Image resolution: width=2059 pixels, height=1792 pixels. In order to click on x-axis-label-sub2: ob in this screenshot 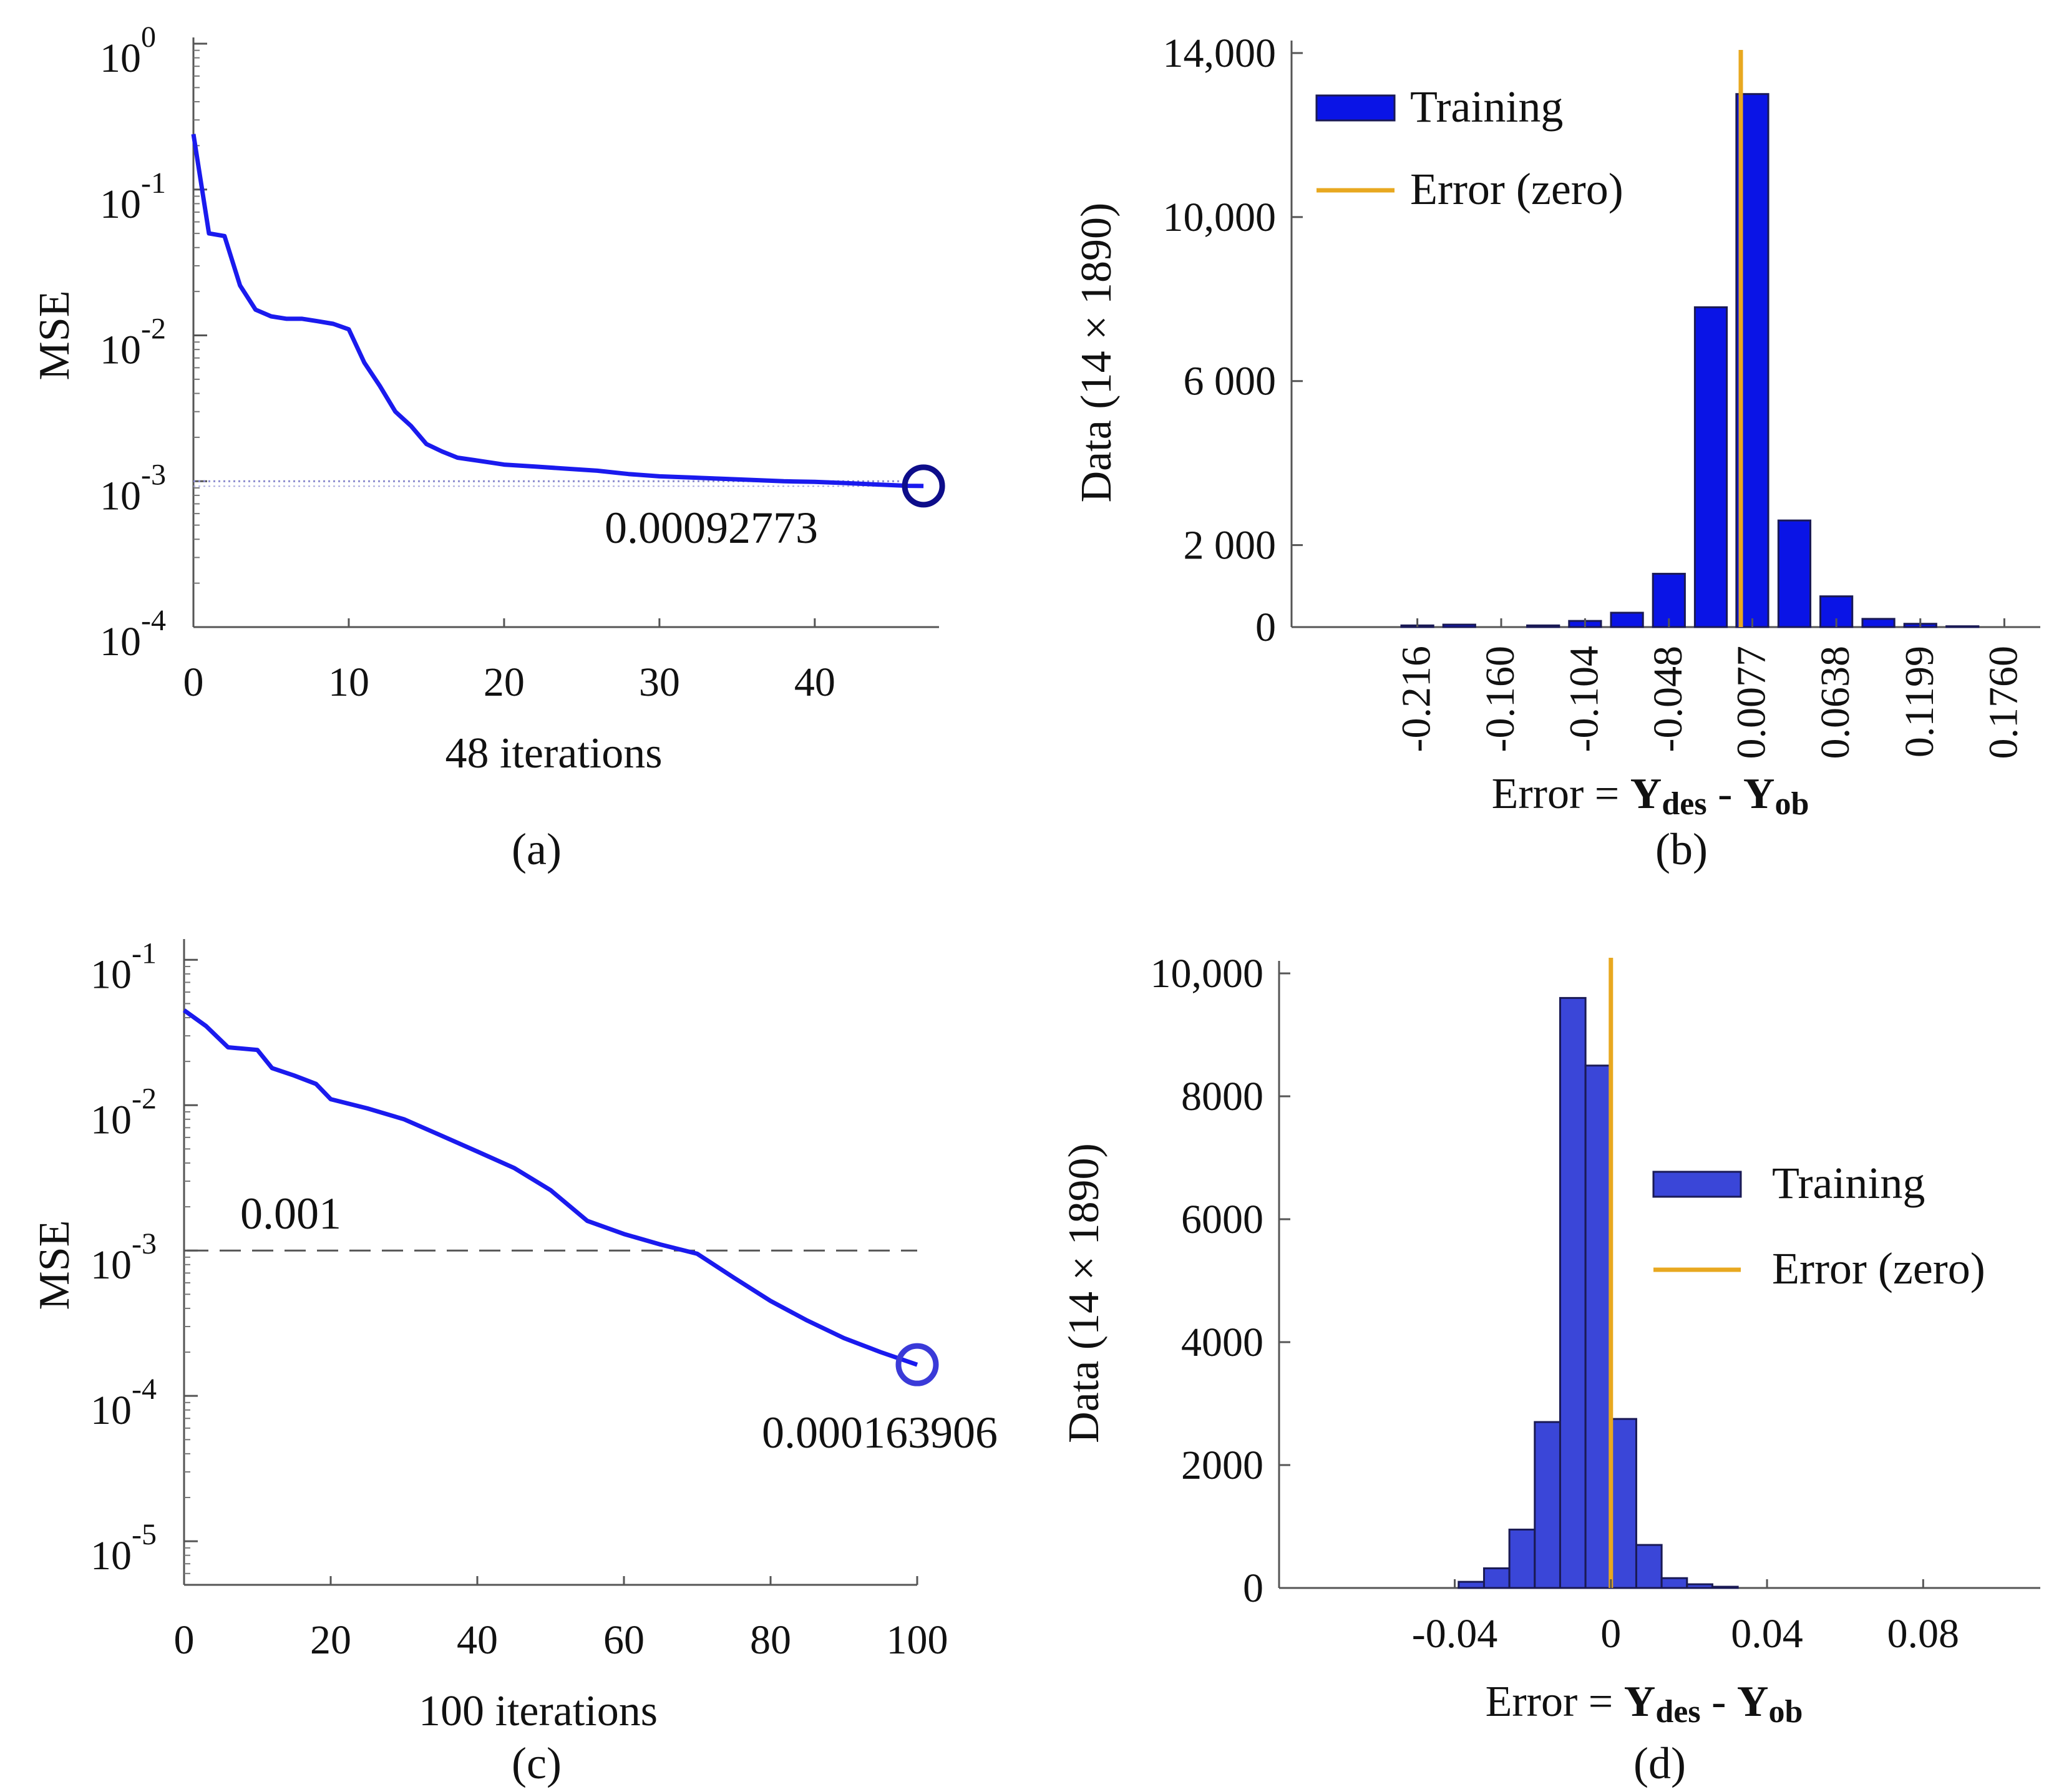, I will do `click(1791, 804)`.